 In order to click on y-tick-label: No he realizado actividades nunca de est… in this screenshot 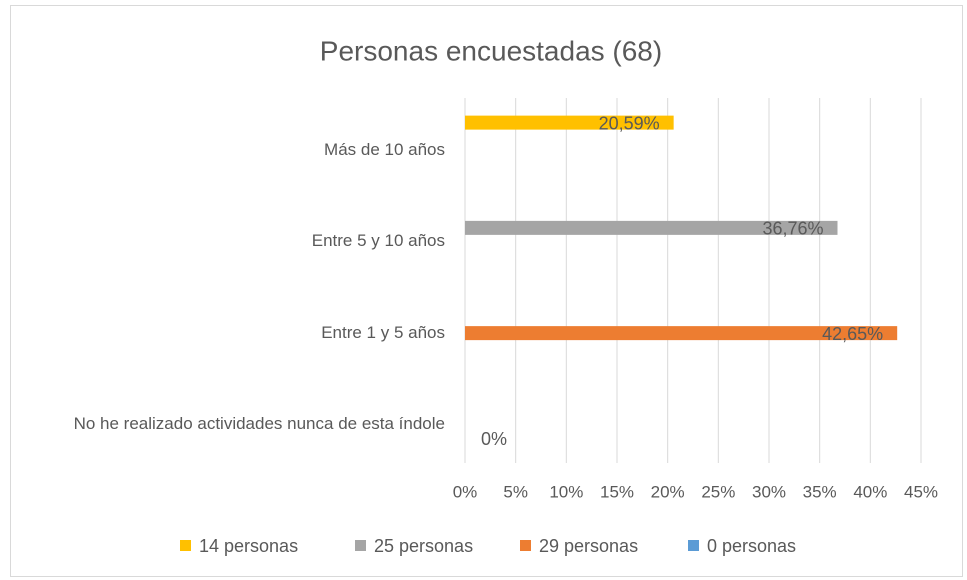, I will do `click(234, 423)`.